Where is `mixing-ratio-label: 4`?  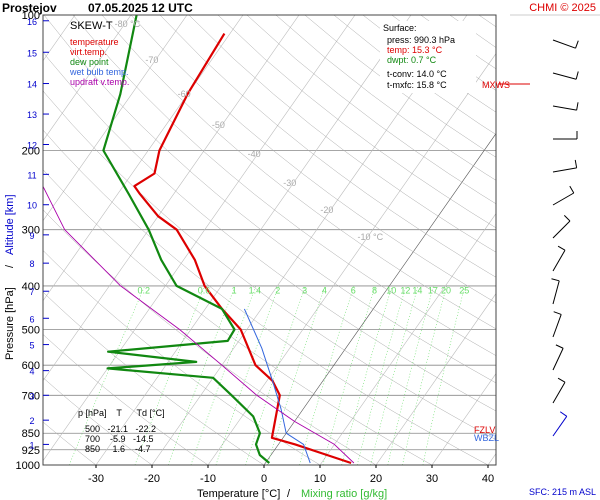 mixing-ratio-label: 4 is located at coordinates (324, 290).